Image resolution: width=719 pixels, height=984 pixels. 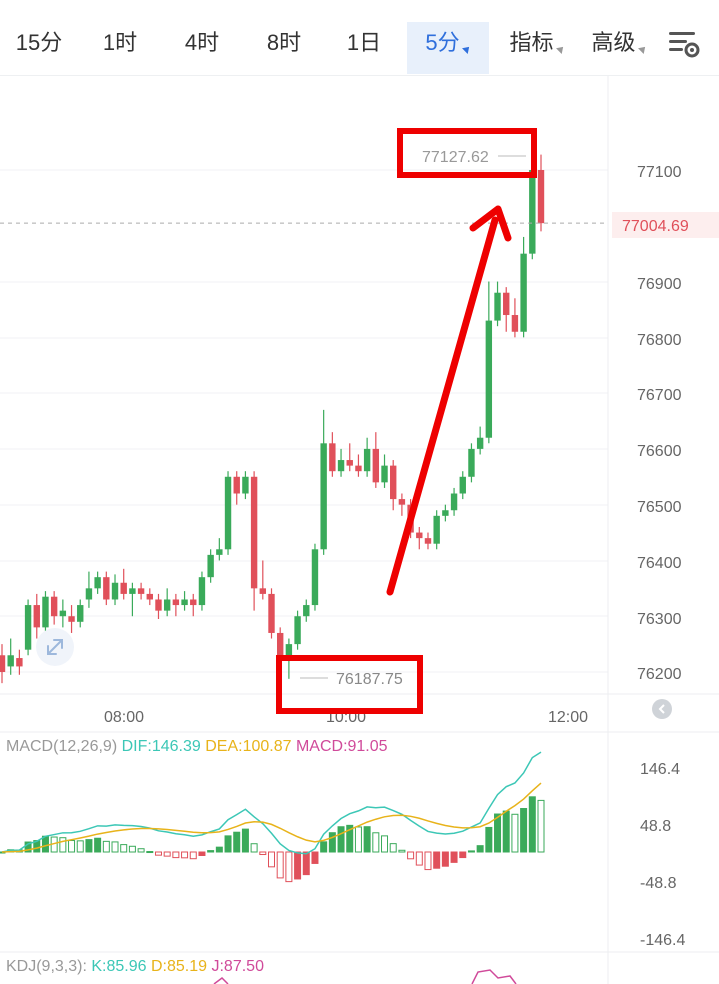 I want to click on tab-1d: 1日, so click(x=364, y=38).